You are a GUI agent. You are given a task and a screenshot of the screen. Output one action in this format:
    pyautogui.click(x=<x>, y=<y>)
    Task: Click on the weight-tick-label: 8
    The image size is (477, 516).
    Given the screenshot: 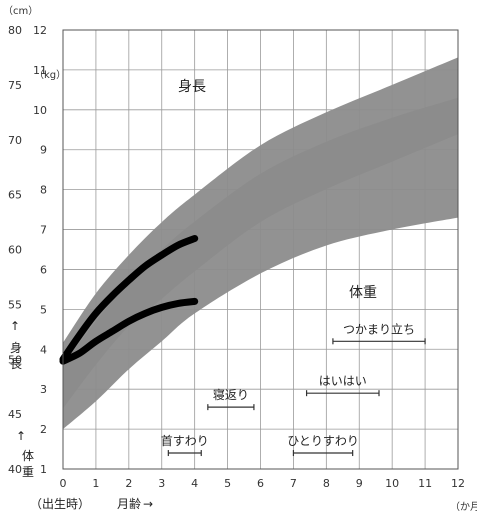 What is the action you would take?
    pyautogui.click(x=43, y=190)
    